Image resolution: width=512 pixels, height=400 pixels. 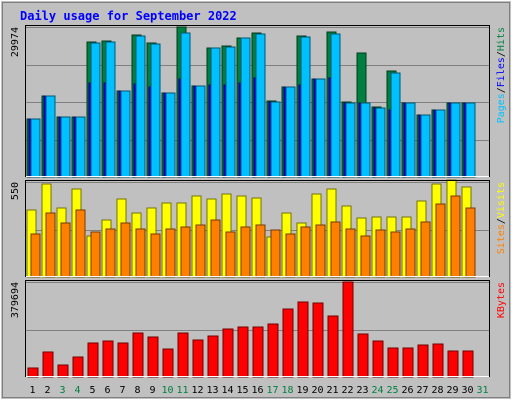 What do you see at coordinates (92, 390) in the screenshot?
I see `x-tick-label: 5` at bounding box center [92, 390].